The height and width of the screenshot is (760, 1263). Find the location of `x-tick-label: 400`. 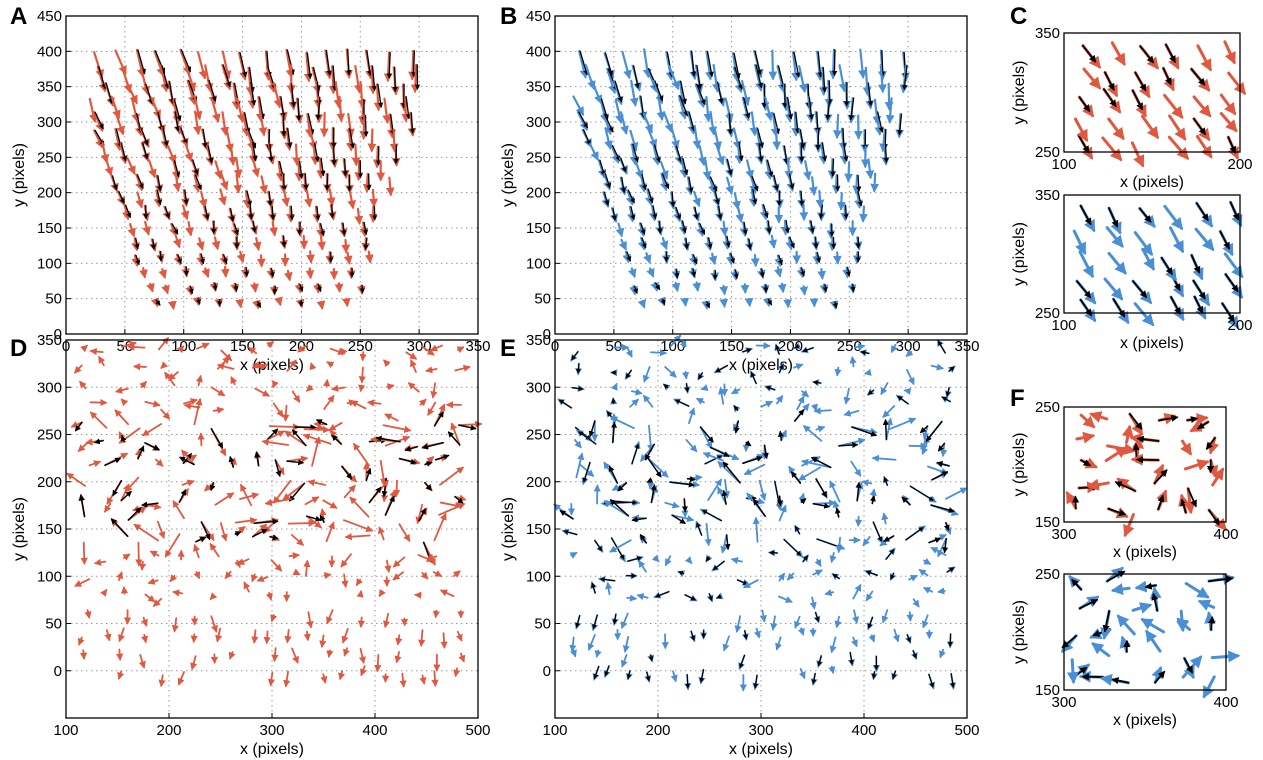

x-tick-label: 400 is located at coordinates (374, 730).